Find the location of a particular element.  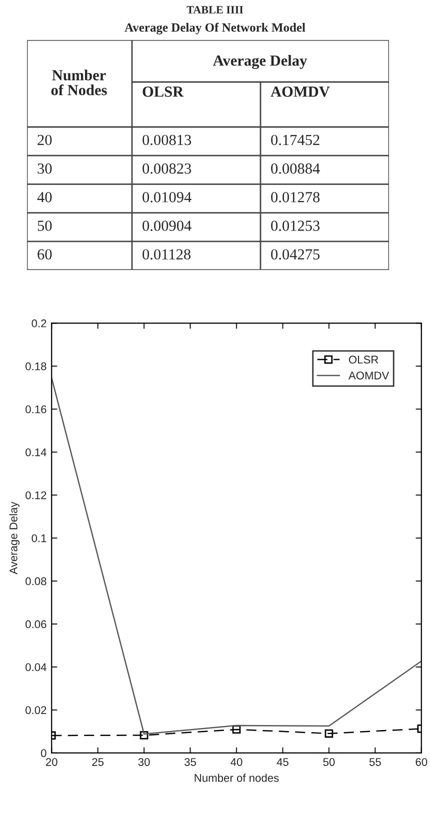

y-tick-label: 0.16 is located at coordinates (36, 409).